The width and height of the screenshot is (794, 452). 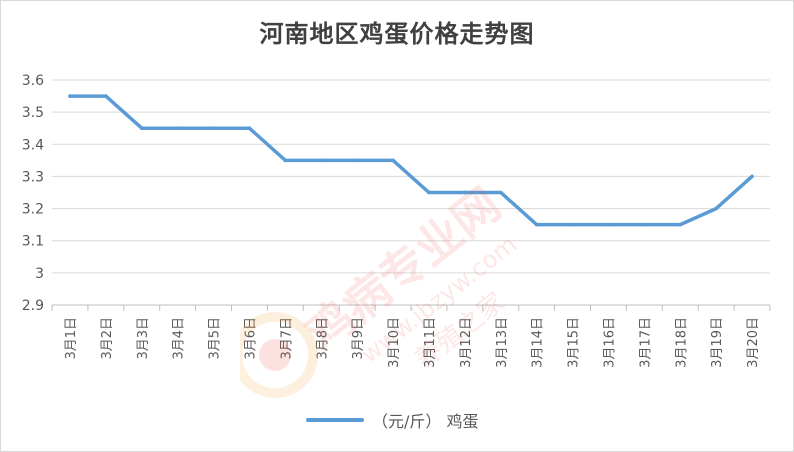 What do you see at coordinates (397, 34) in the screenshot?
I see `chart-title: 河南地区鸡蛋价格走势图` at bounding box center [397, 34].